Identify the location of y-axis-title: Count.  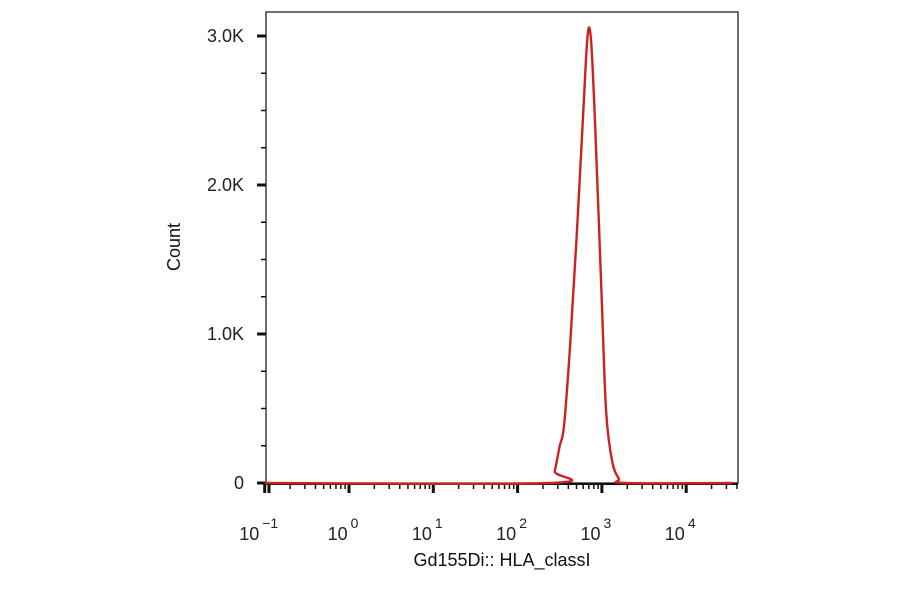
(174, 247).